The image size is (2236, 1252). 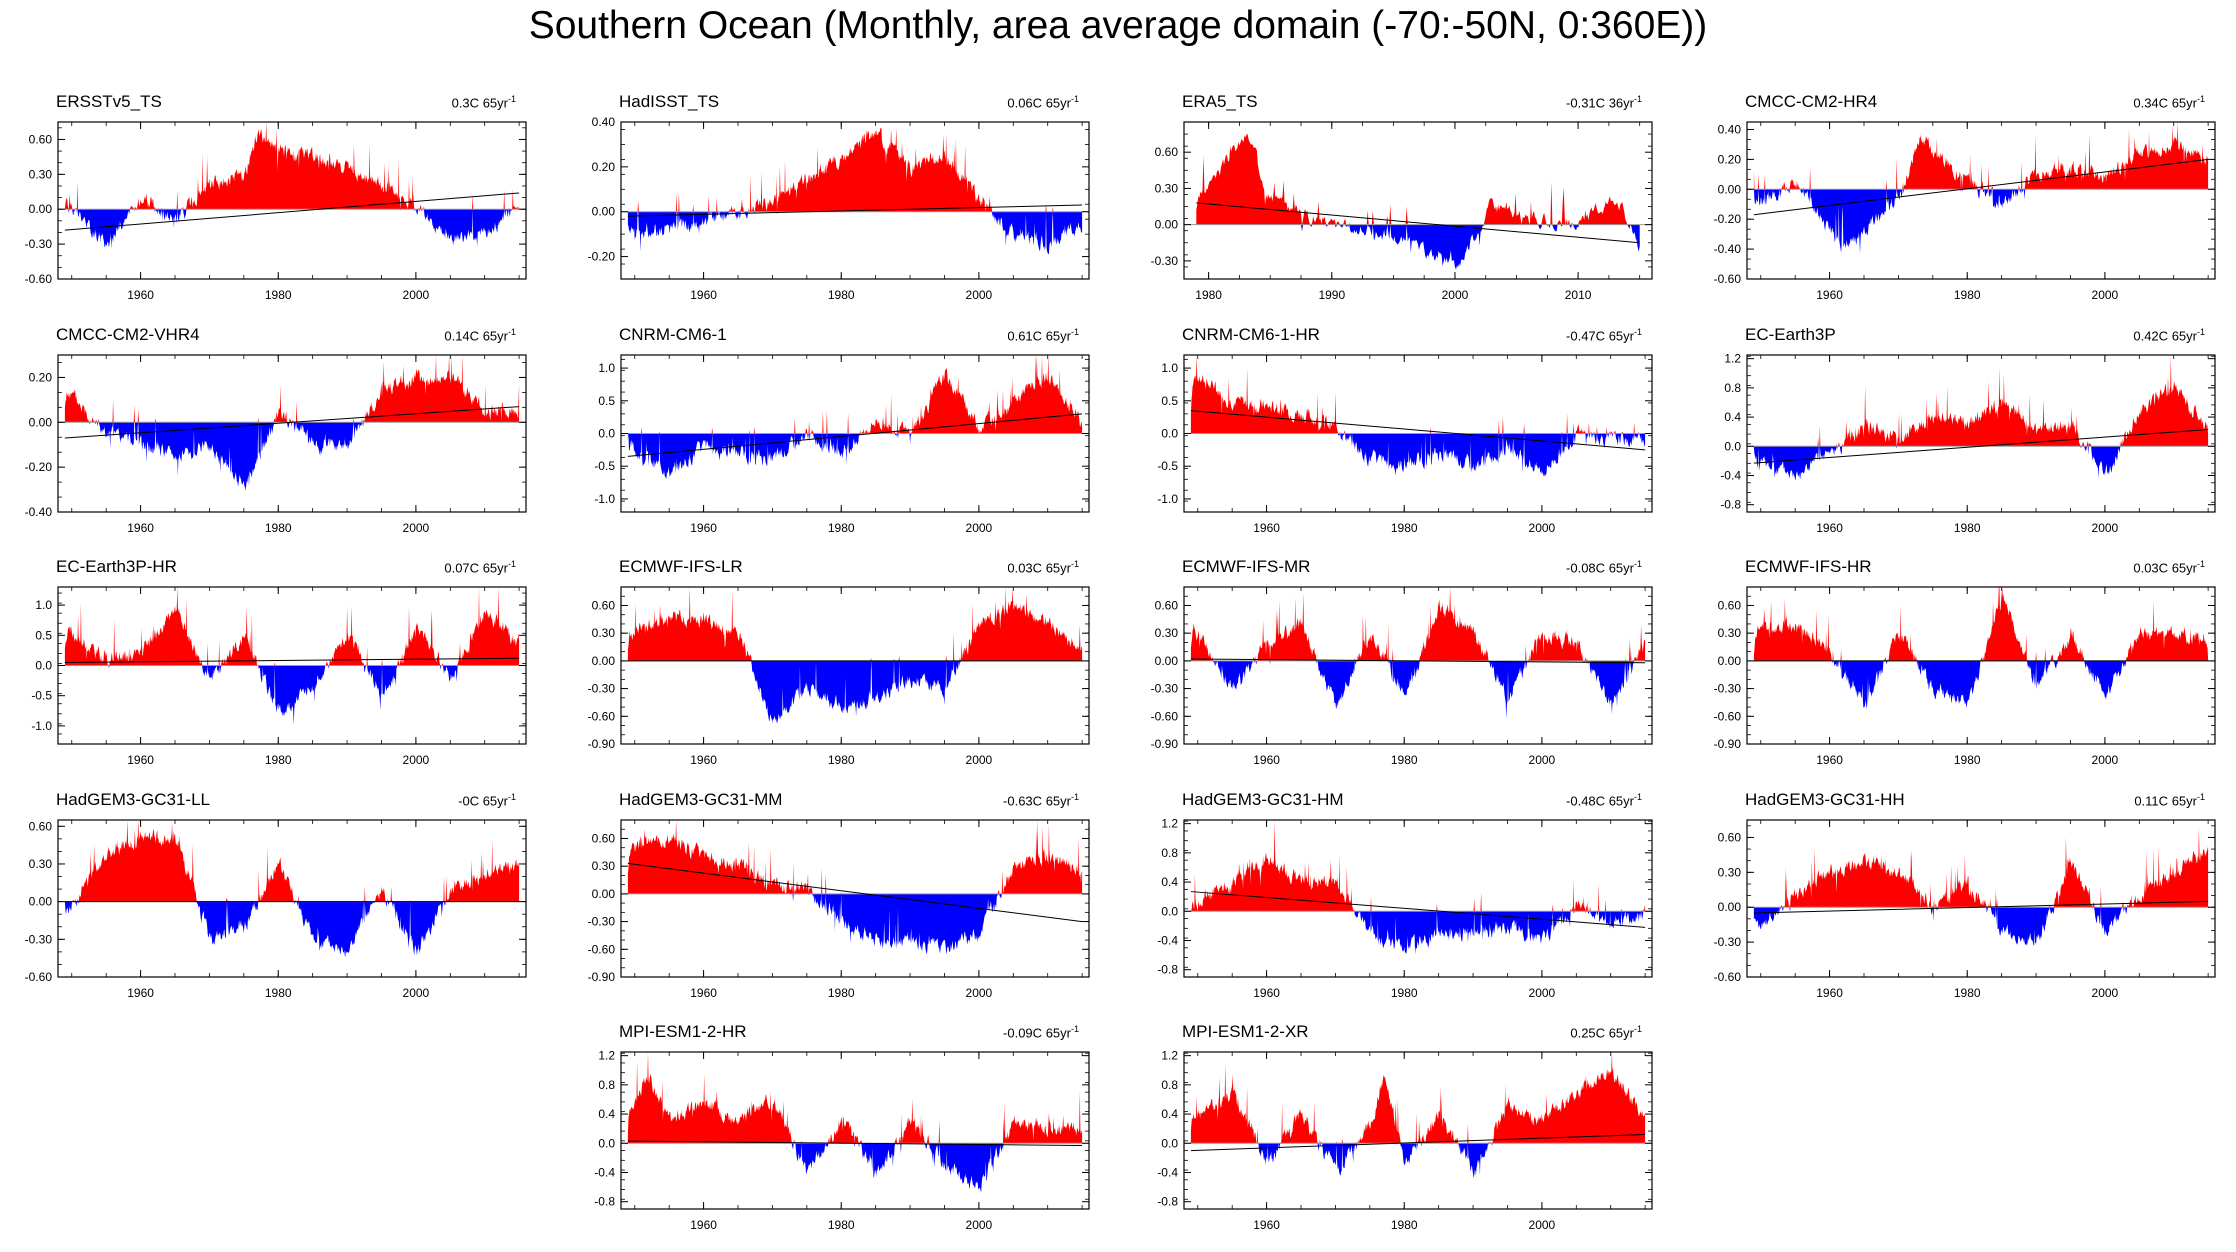 I want to click on trend-label: -0.31C 36yr-1, so click(x=1604, y=102).